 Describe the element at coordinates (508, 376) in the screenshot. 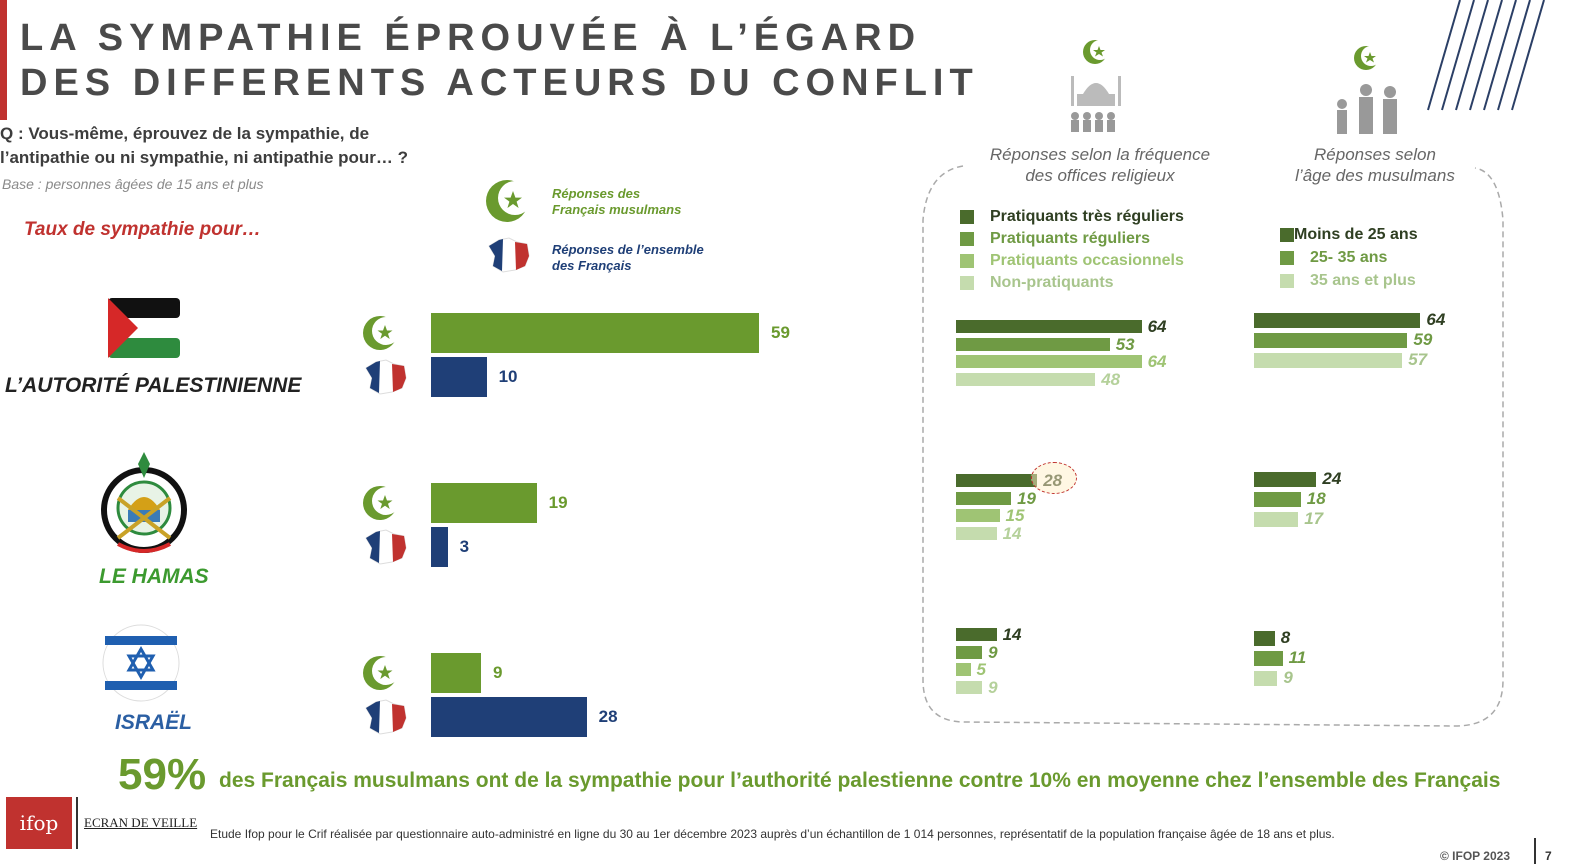

I see `value-label-all-0: 10` at that location.